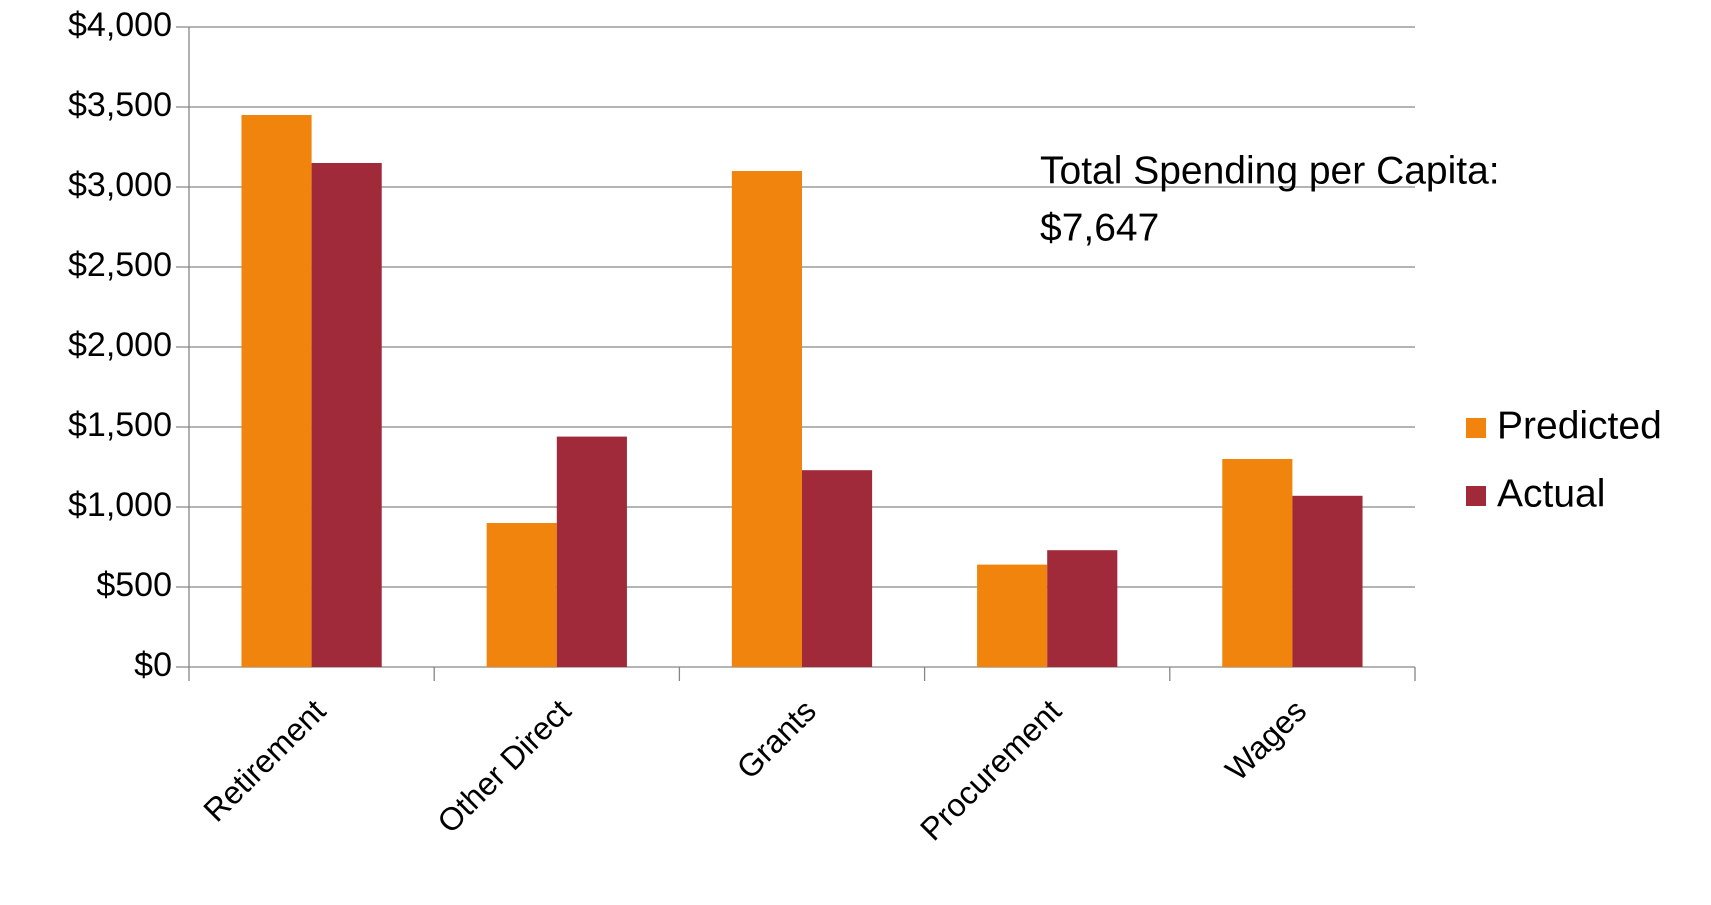  I want to click on x-tick-label: Grants, so click(776, 738).